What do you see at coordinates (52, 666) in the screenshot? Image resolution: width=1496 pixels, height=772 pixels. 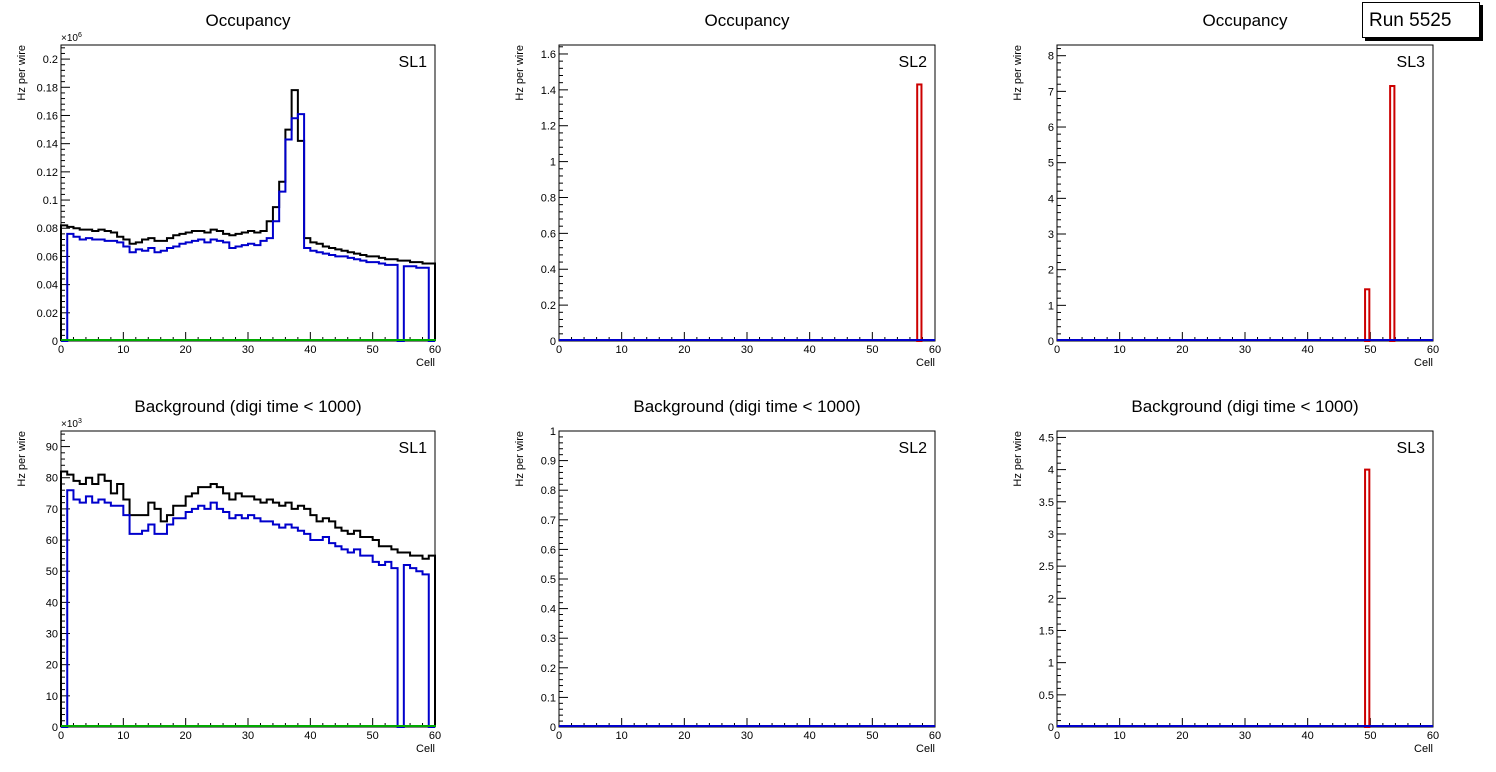 I see `y-tick-label: 20` at bounding box center [52, 666].